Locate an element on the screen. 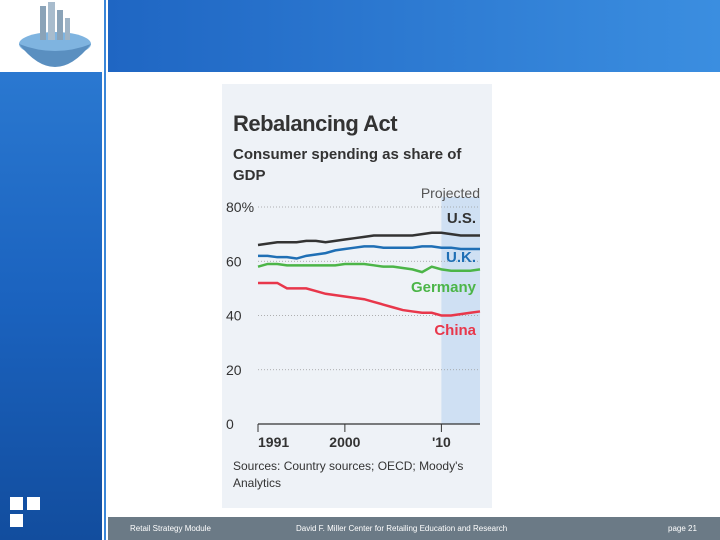 The height and width of the screenshot is (540, 720). y-tick-label: 40 is located at coordinates (234, 316).